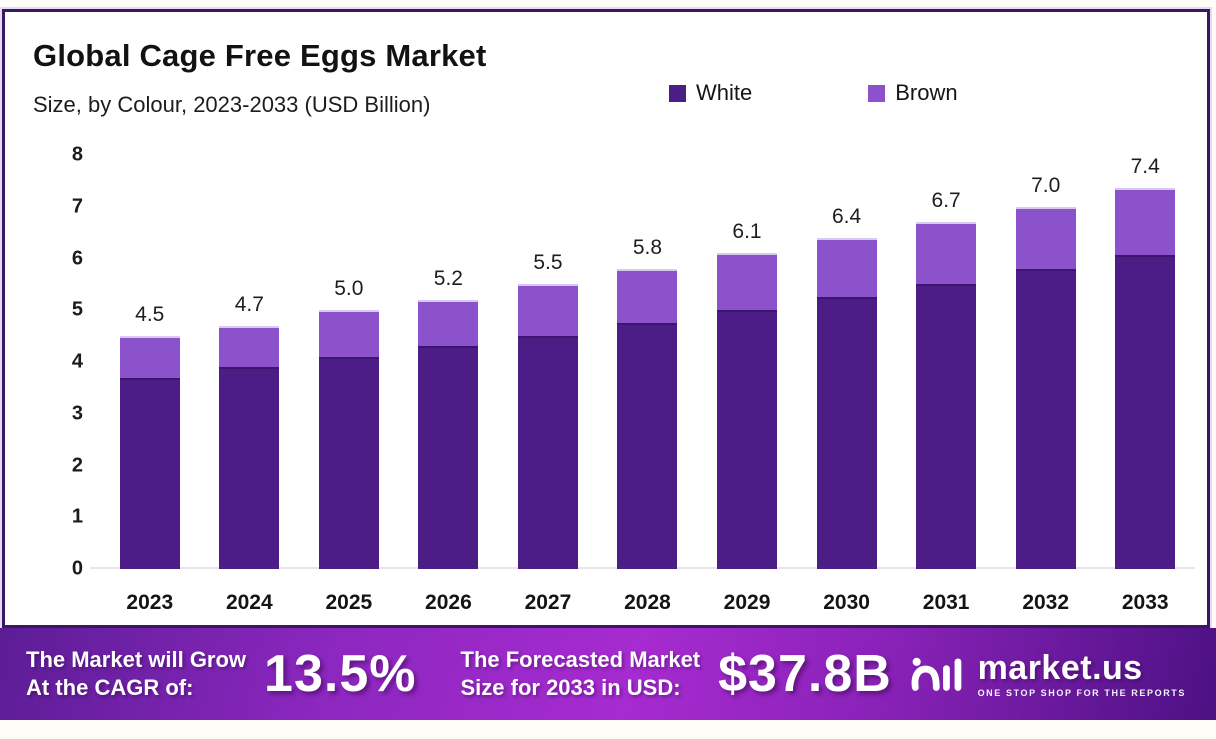 The width and height of the screenshot is (1216, 739). Describe the element at coordinates (724, 92) in the screenshot. I see `legend-label: White` at that location.